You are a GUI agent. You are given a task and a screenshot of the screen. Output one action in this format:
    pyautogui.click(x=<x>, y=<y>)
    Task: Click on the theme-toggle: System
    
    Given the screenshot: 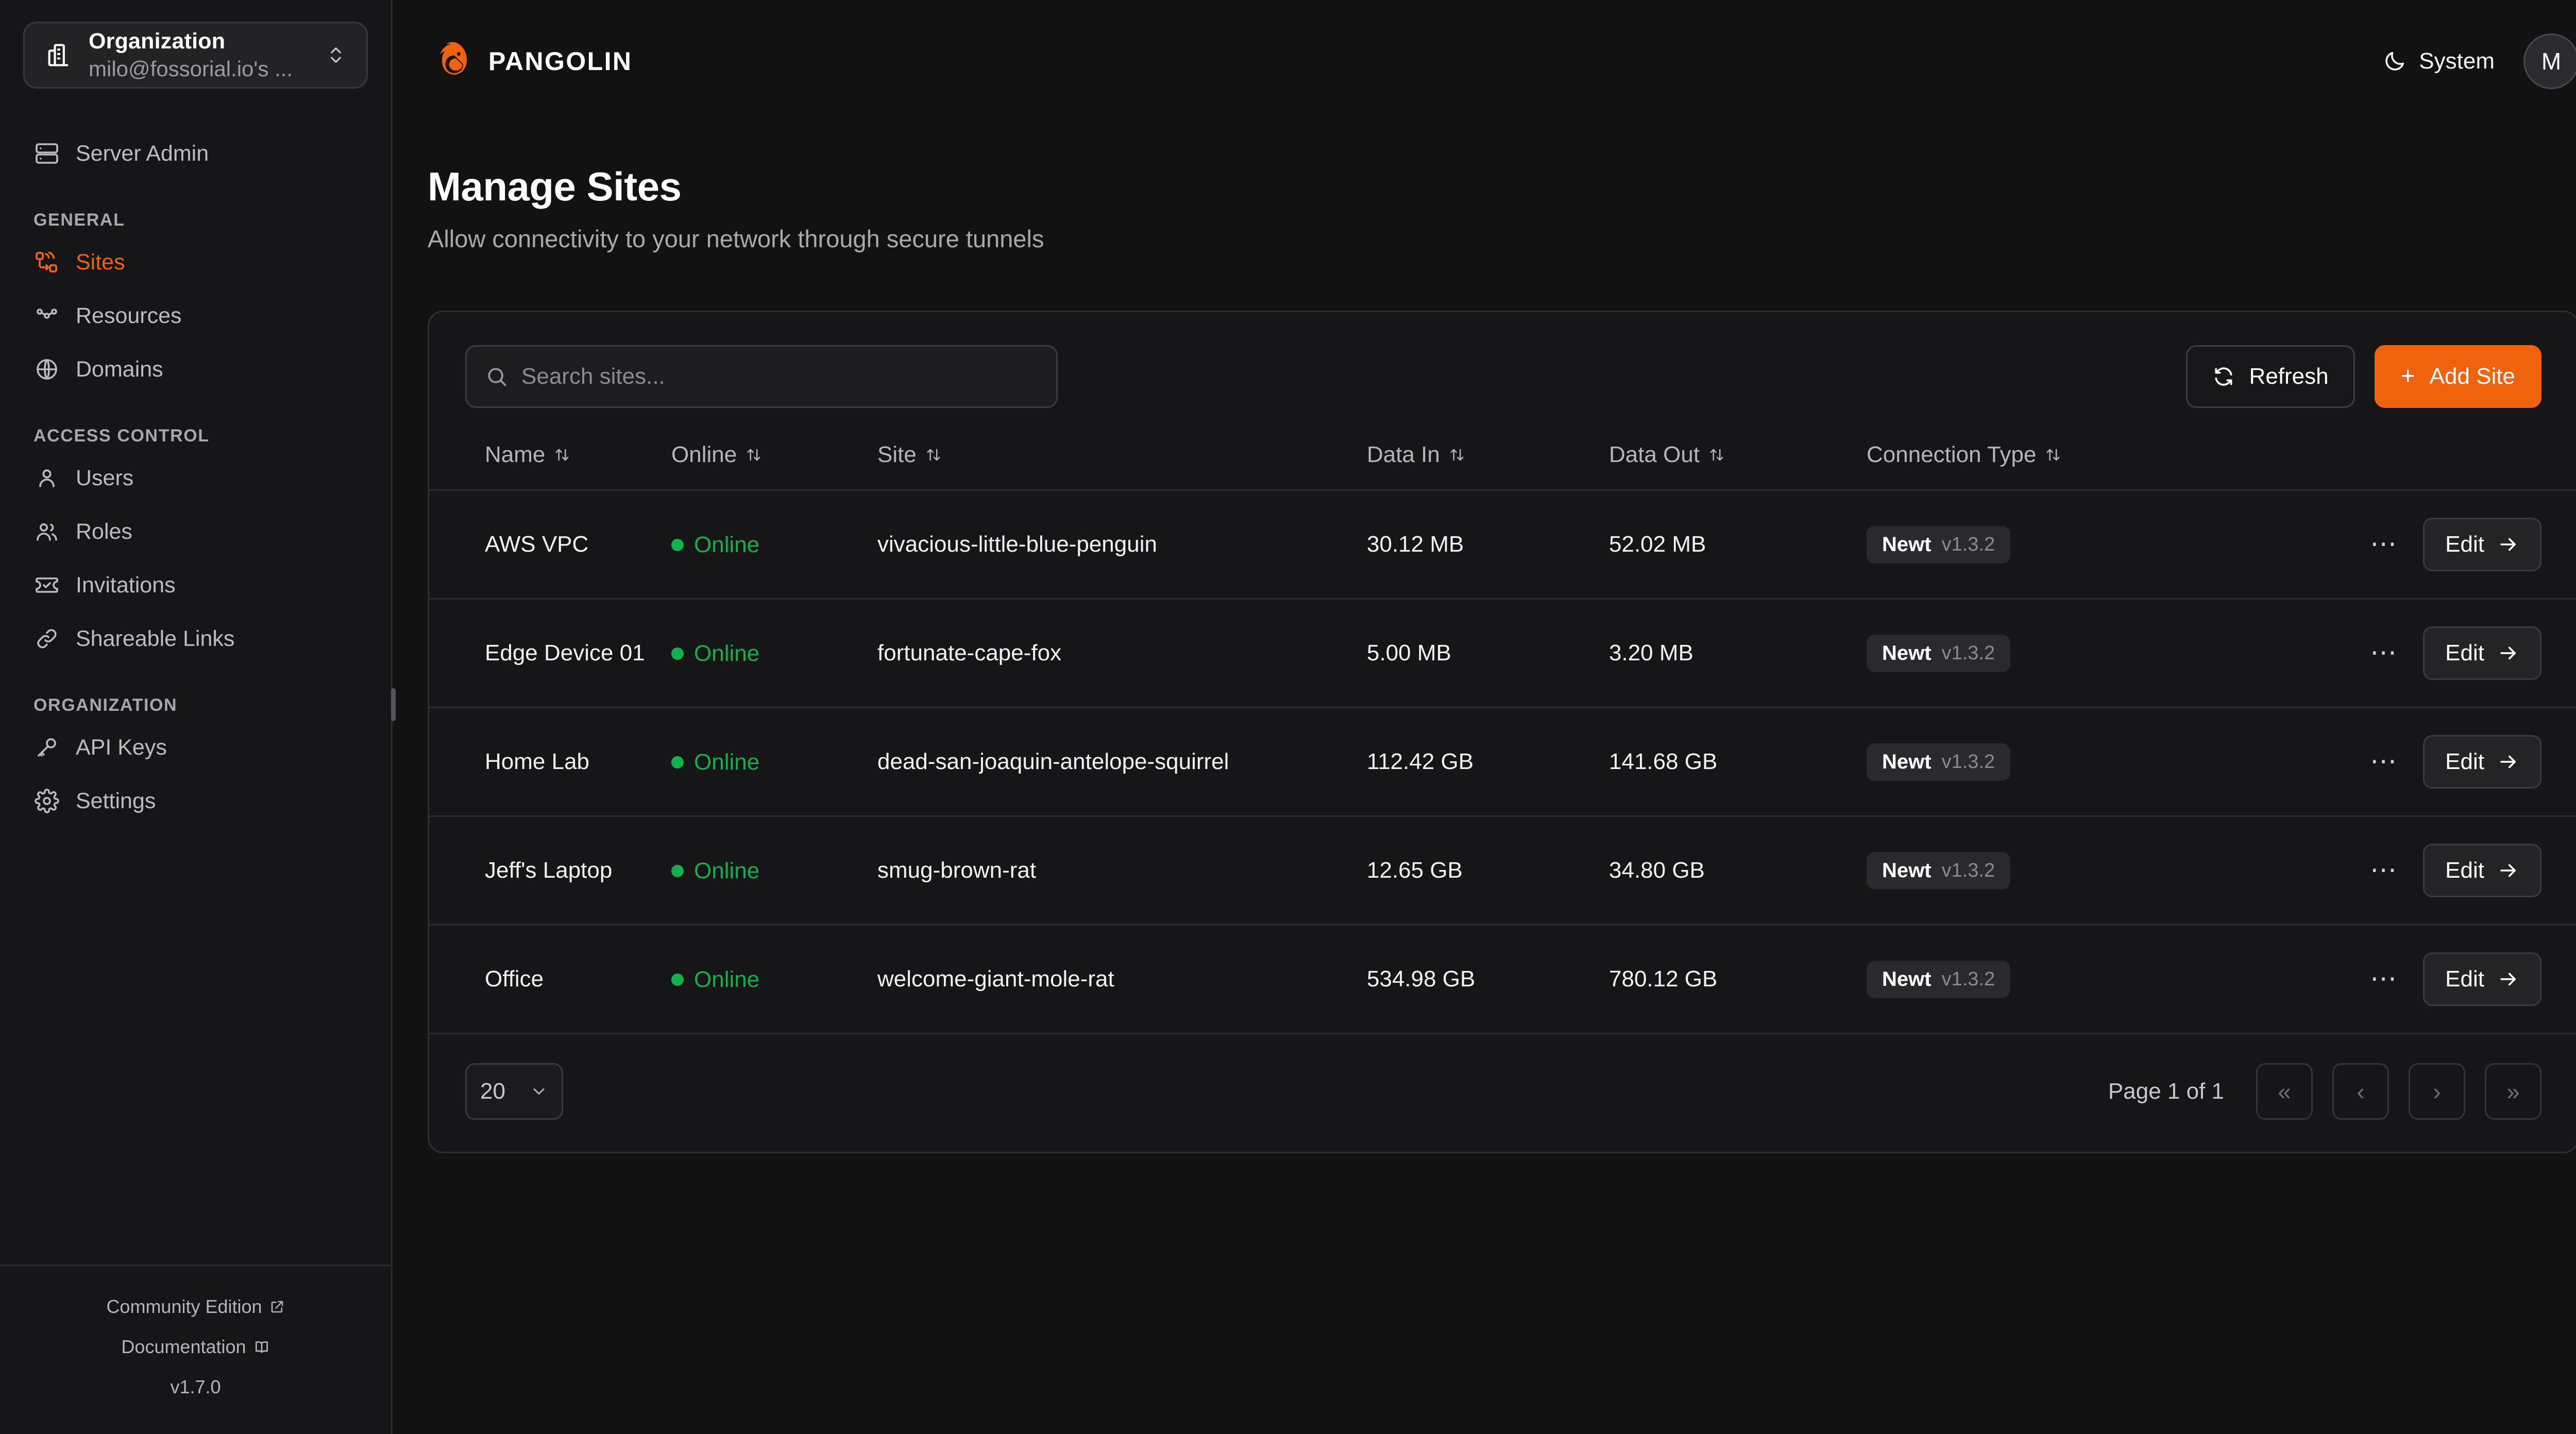 What is the action you would take?
    pyautogui.click(x=2439, y=61)
    